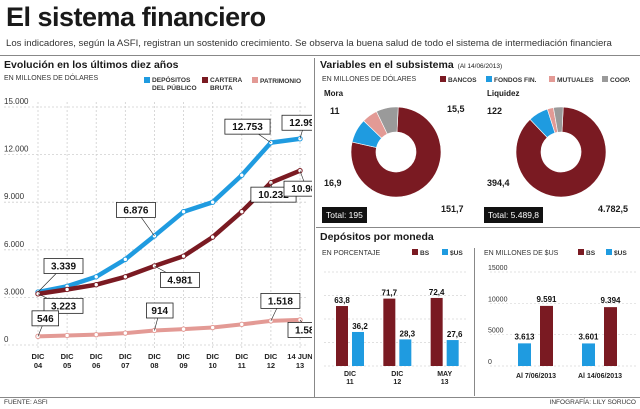 This screenshot has height=409, width=640. Describe the element at coordinates (136, 17) in the screenshot. I see `page-title: El sistema financiero` at that location.